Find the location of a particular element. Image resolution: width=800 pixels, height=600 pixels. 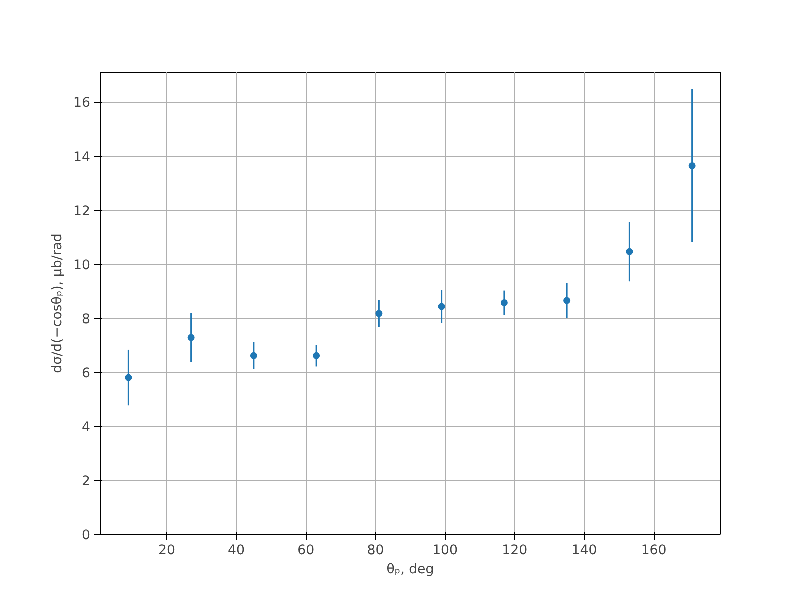

x-axis-title: θₚ, deg is located at coordinates (410, 570).